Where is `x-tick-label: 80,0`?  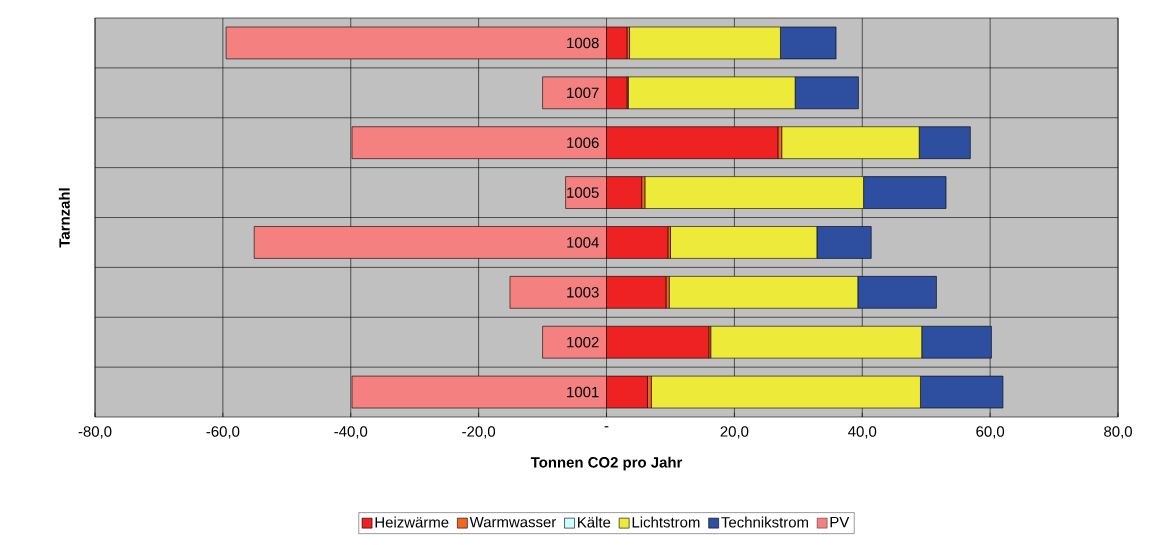
x-tick-label: 80,0 is located at coordinates (1118, 432).